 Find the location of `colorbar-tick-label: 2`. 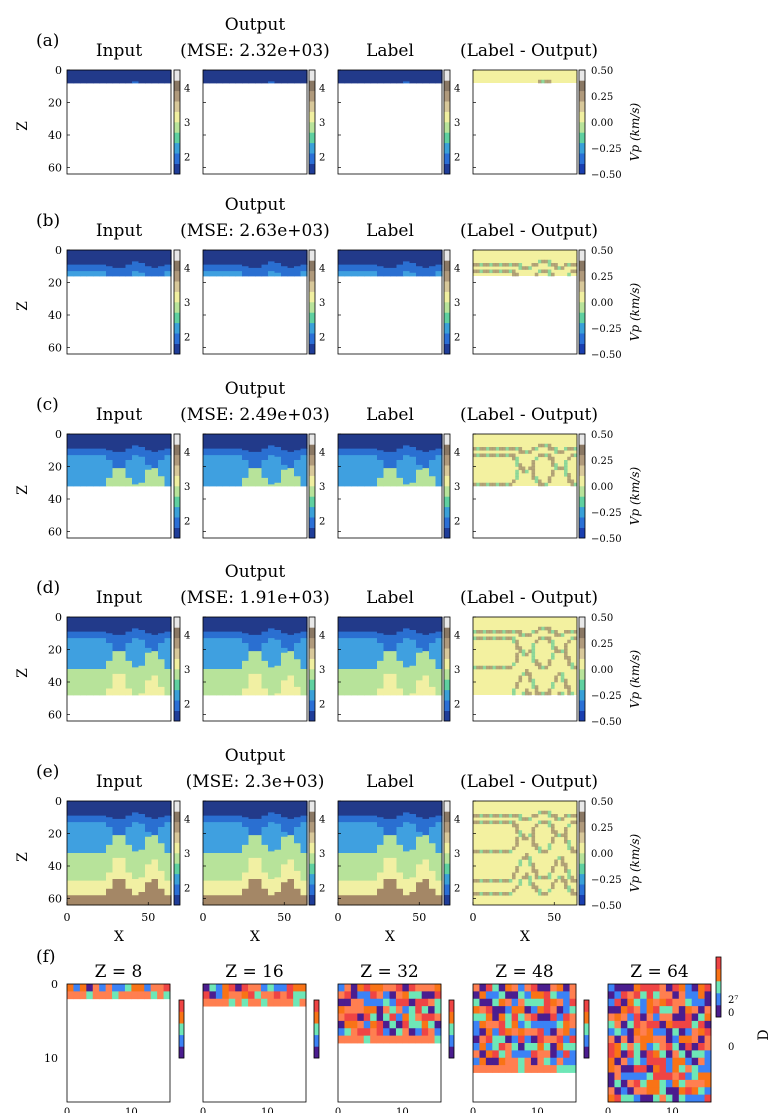

colorbar-tick-label: 2 is located at coordinates (187, 338).